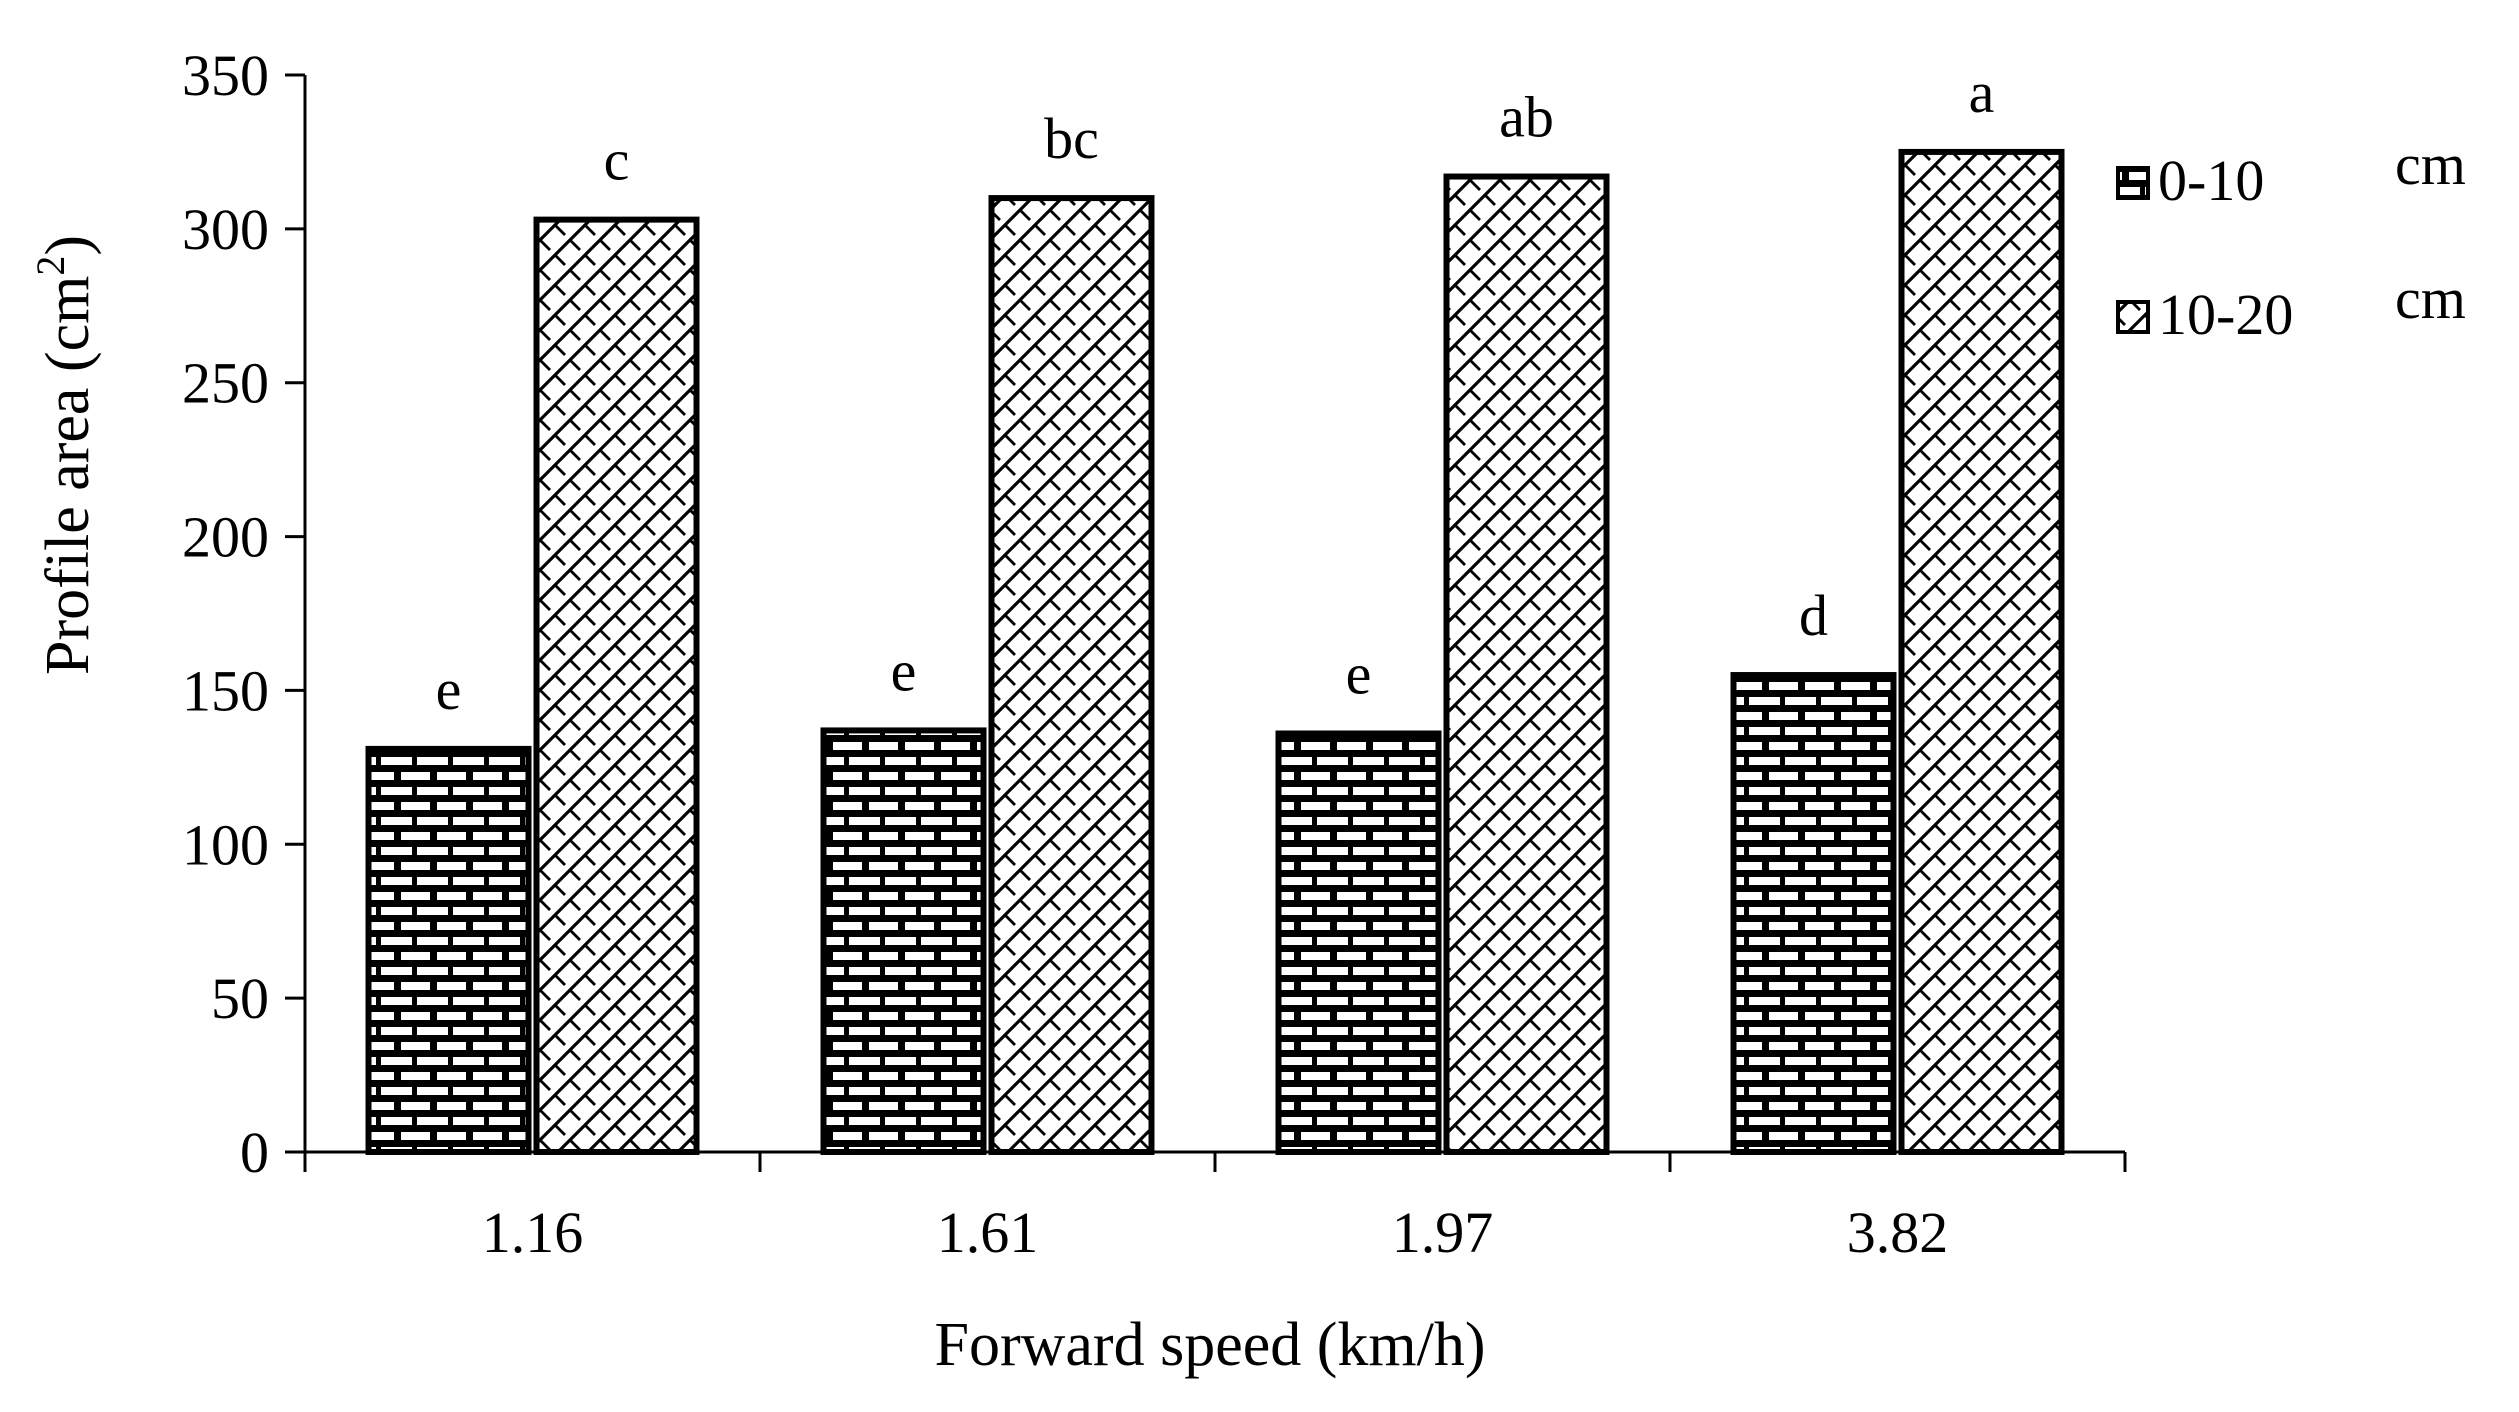 The height and width of the screenshot is (1412, 2519). What do you see at coordinates (2430, 298) in the screenshot?
I see `legend-unit-10-20: cm` at bounding box center [2430, 298].